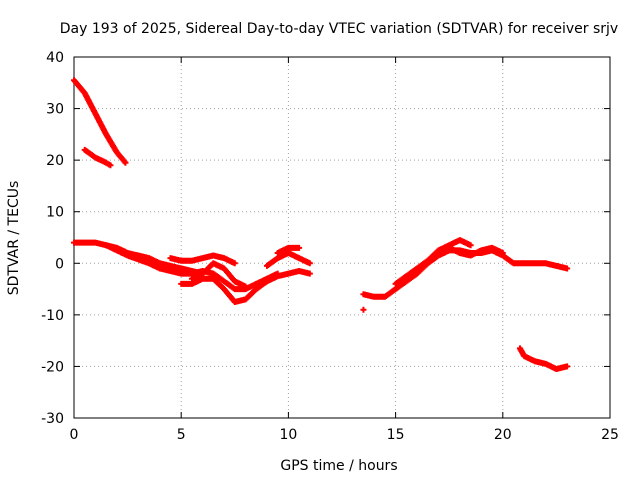 Image resolution: width=640 pixels, height=480 pixels. I want to click on series-arc-b, so click(192, 267).